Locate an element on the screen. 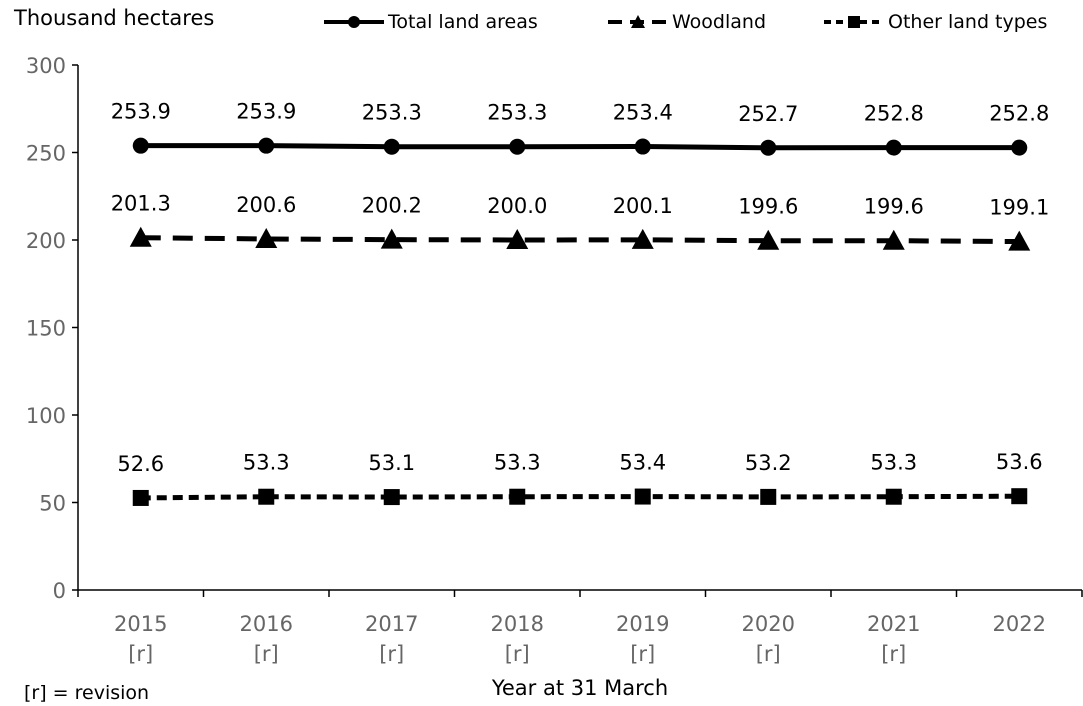  data-point-total-land-areas-2015 is located at coordinates (140, 145).